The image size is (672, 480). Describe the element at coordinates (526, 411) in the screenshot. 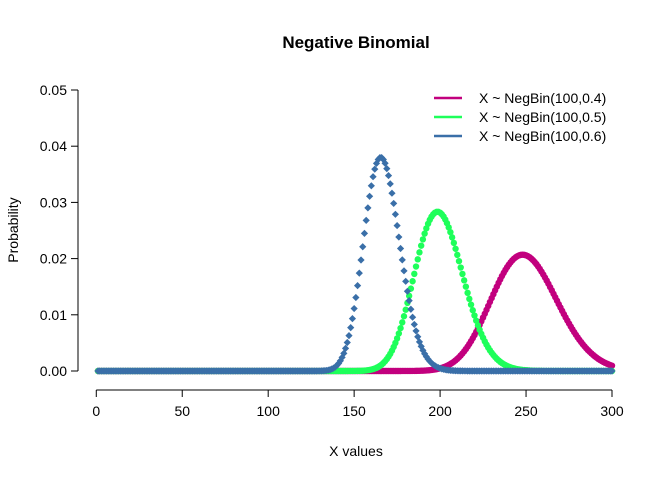

I see `x-tick-label: 250` at that location.